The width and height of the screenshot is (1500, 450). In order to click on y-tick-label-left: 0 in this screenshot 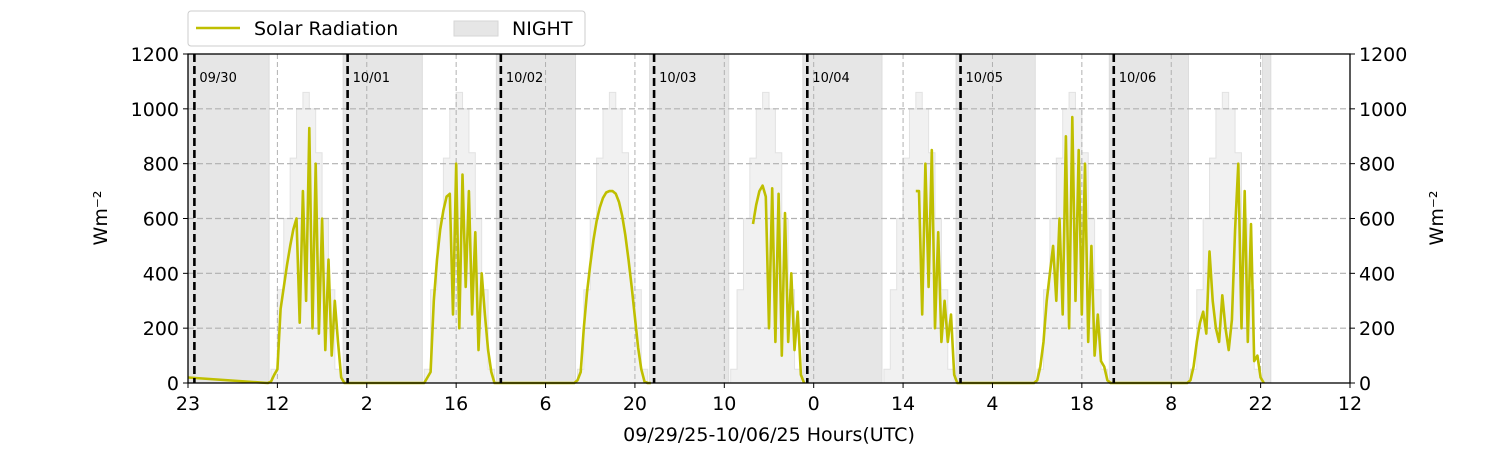, I will do `click(173, 384)`.